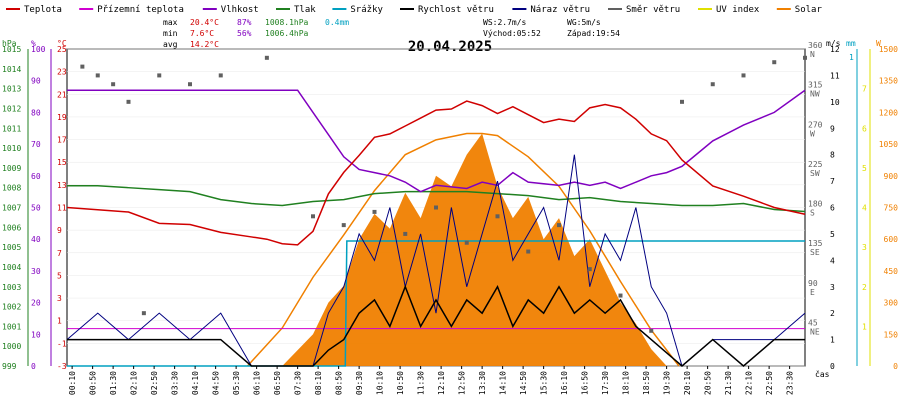  I want to click on direction-compass-label: W, so click(812, 133).